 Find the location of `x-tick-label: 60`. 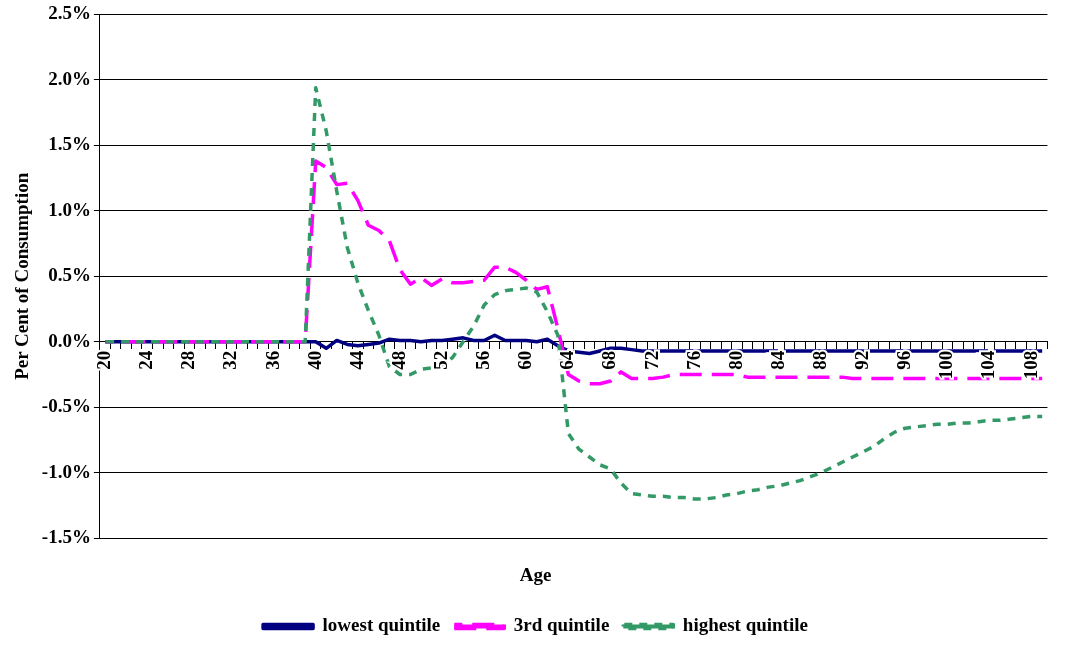

x-tick-label: 60 is located at coordinates (525, 360).